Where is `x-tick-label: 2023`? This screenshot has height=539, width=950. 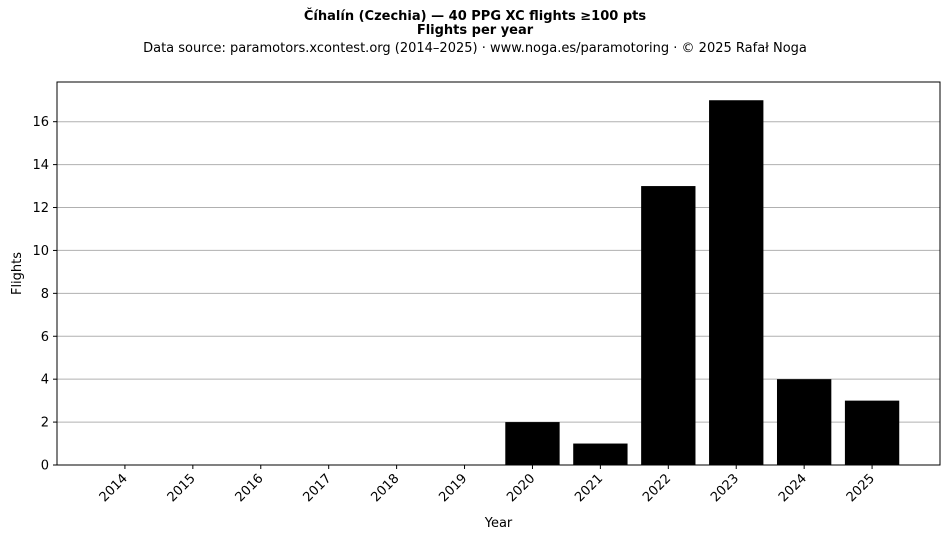 x-tick-label: 2023 is located at coordinates (725, 488).